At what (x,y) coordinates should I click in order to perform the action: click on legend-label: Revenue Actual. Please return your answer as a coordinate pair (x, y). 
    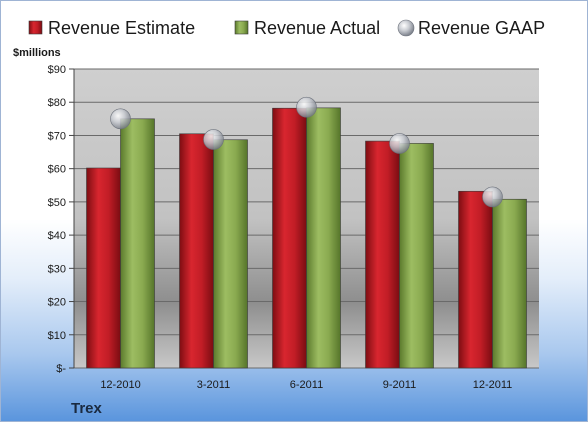
    Looking at the image, I should click on (317, 28).